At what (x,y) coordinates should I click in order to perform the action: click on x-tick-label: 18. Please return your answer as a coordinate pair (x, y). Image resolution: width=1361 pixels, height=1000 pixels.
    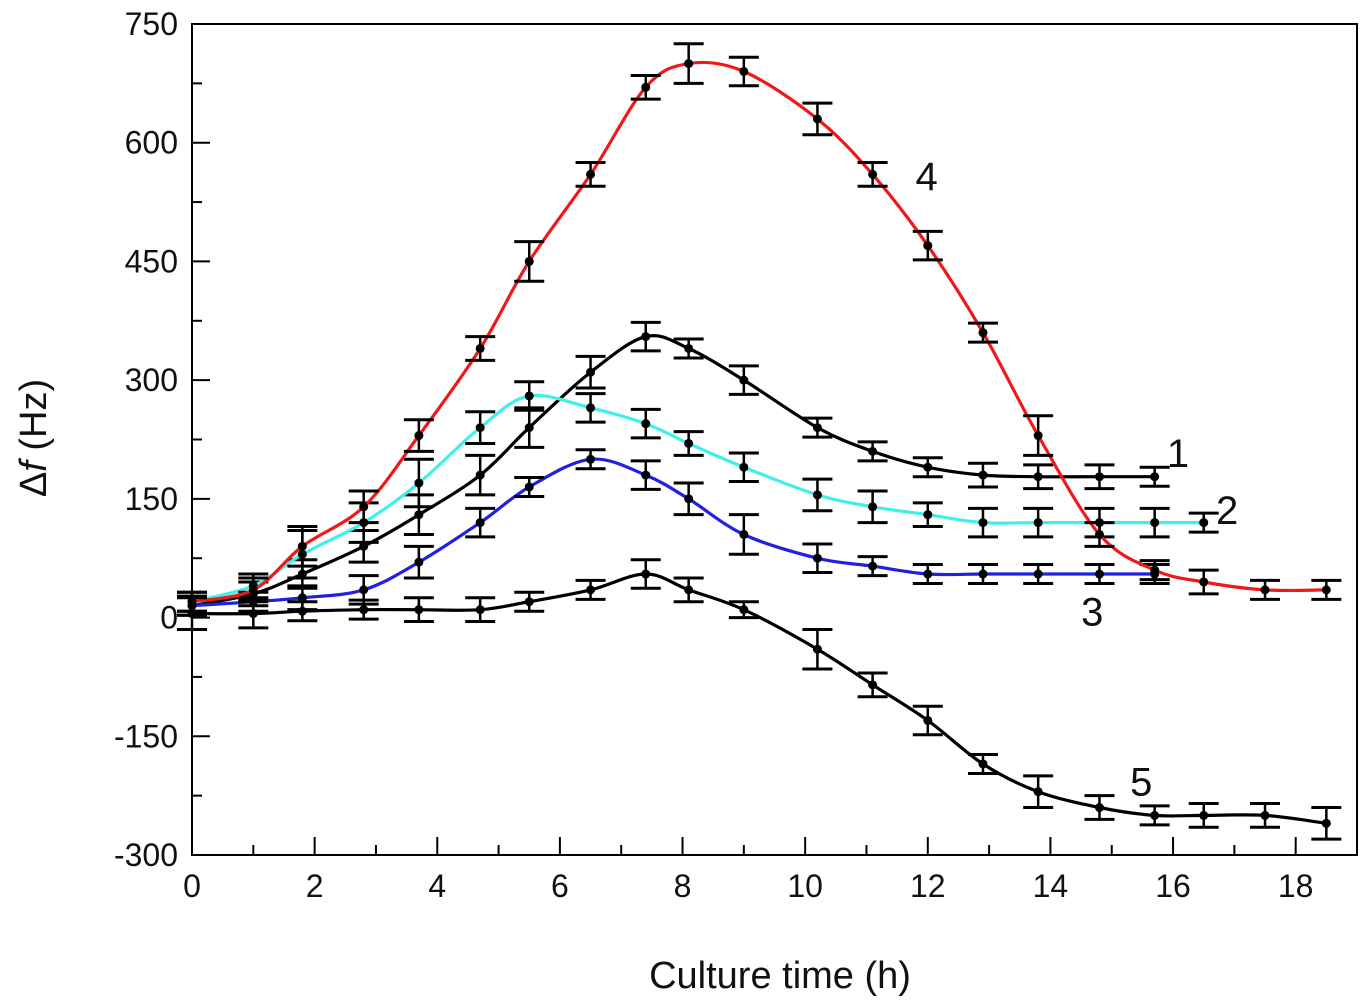
    Looking at the image, I should click on (1296, 886).